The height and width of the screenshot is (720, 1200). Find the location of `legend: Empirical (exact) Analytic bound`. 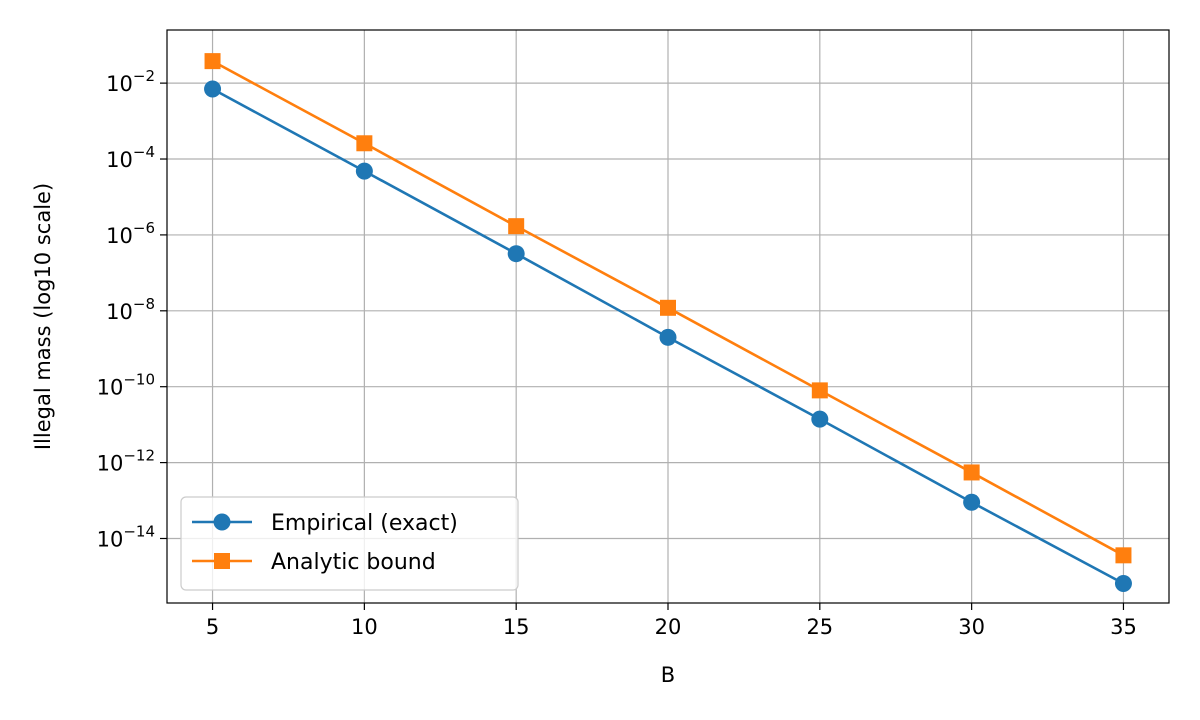

legend: Empirical (exact) Analytic bound is located at coordinates (349, 543).